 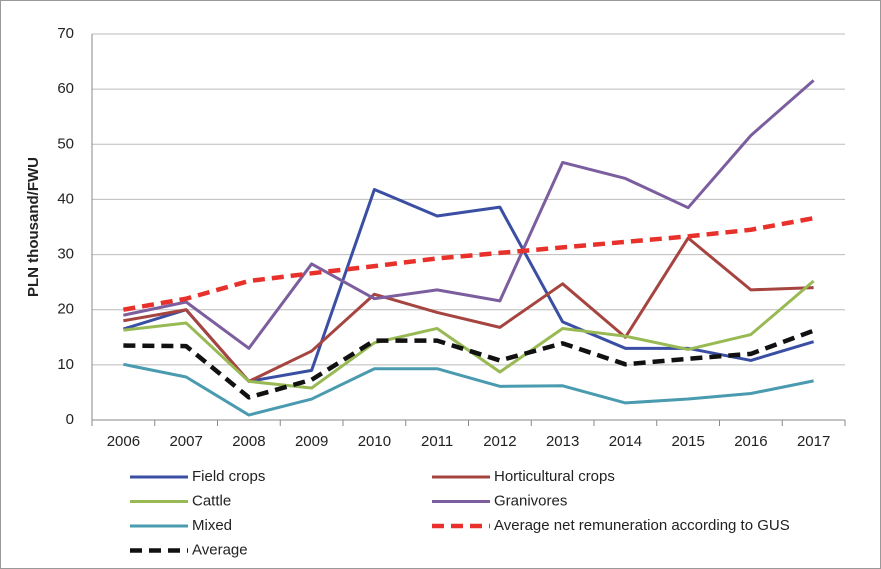 What do you see at coordinates (437, 441) in the screenshot?
I see `x-tick-label: 2011` at bounding box center [437, 441].